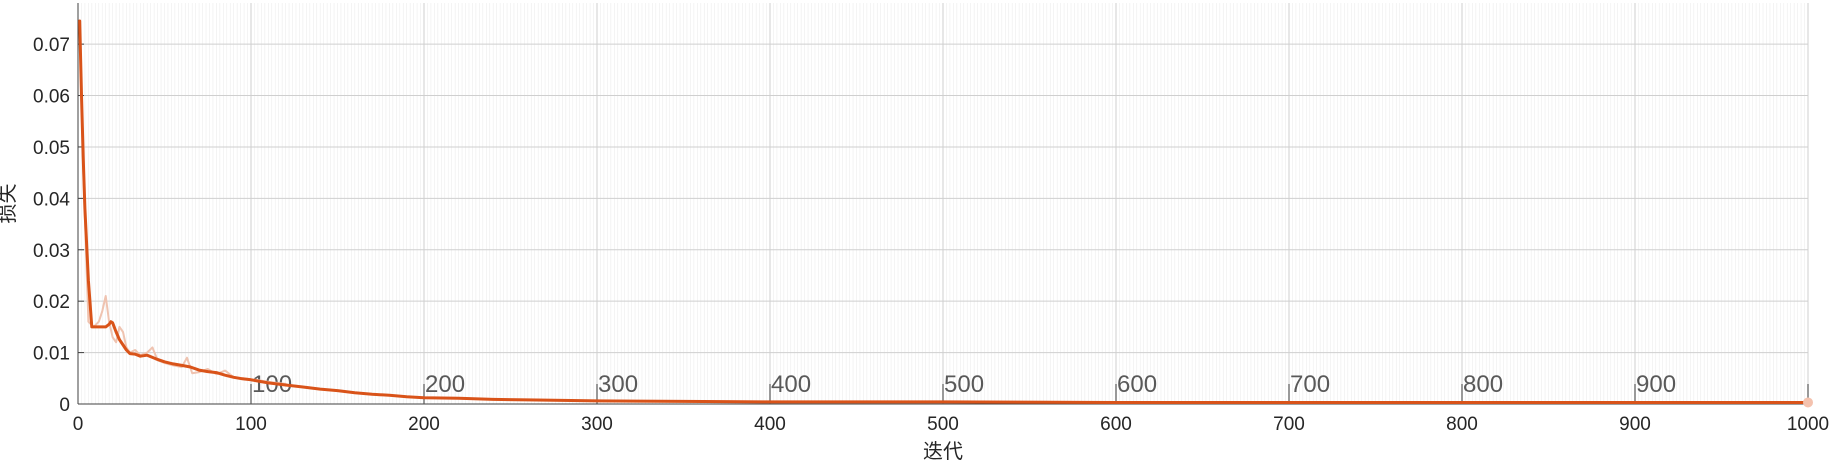  What do you see at coordinates (78, 424) in the screenshot?
I see `x-tick-label: 0` at bounding box center [78, 424].